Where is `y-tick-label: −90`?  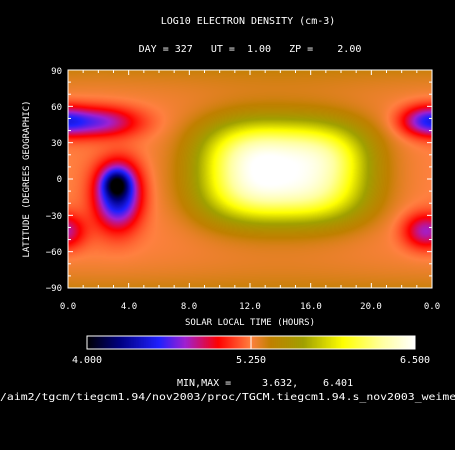
y-tick-label: −90 is located at coordinates (54, 289).